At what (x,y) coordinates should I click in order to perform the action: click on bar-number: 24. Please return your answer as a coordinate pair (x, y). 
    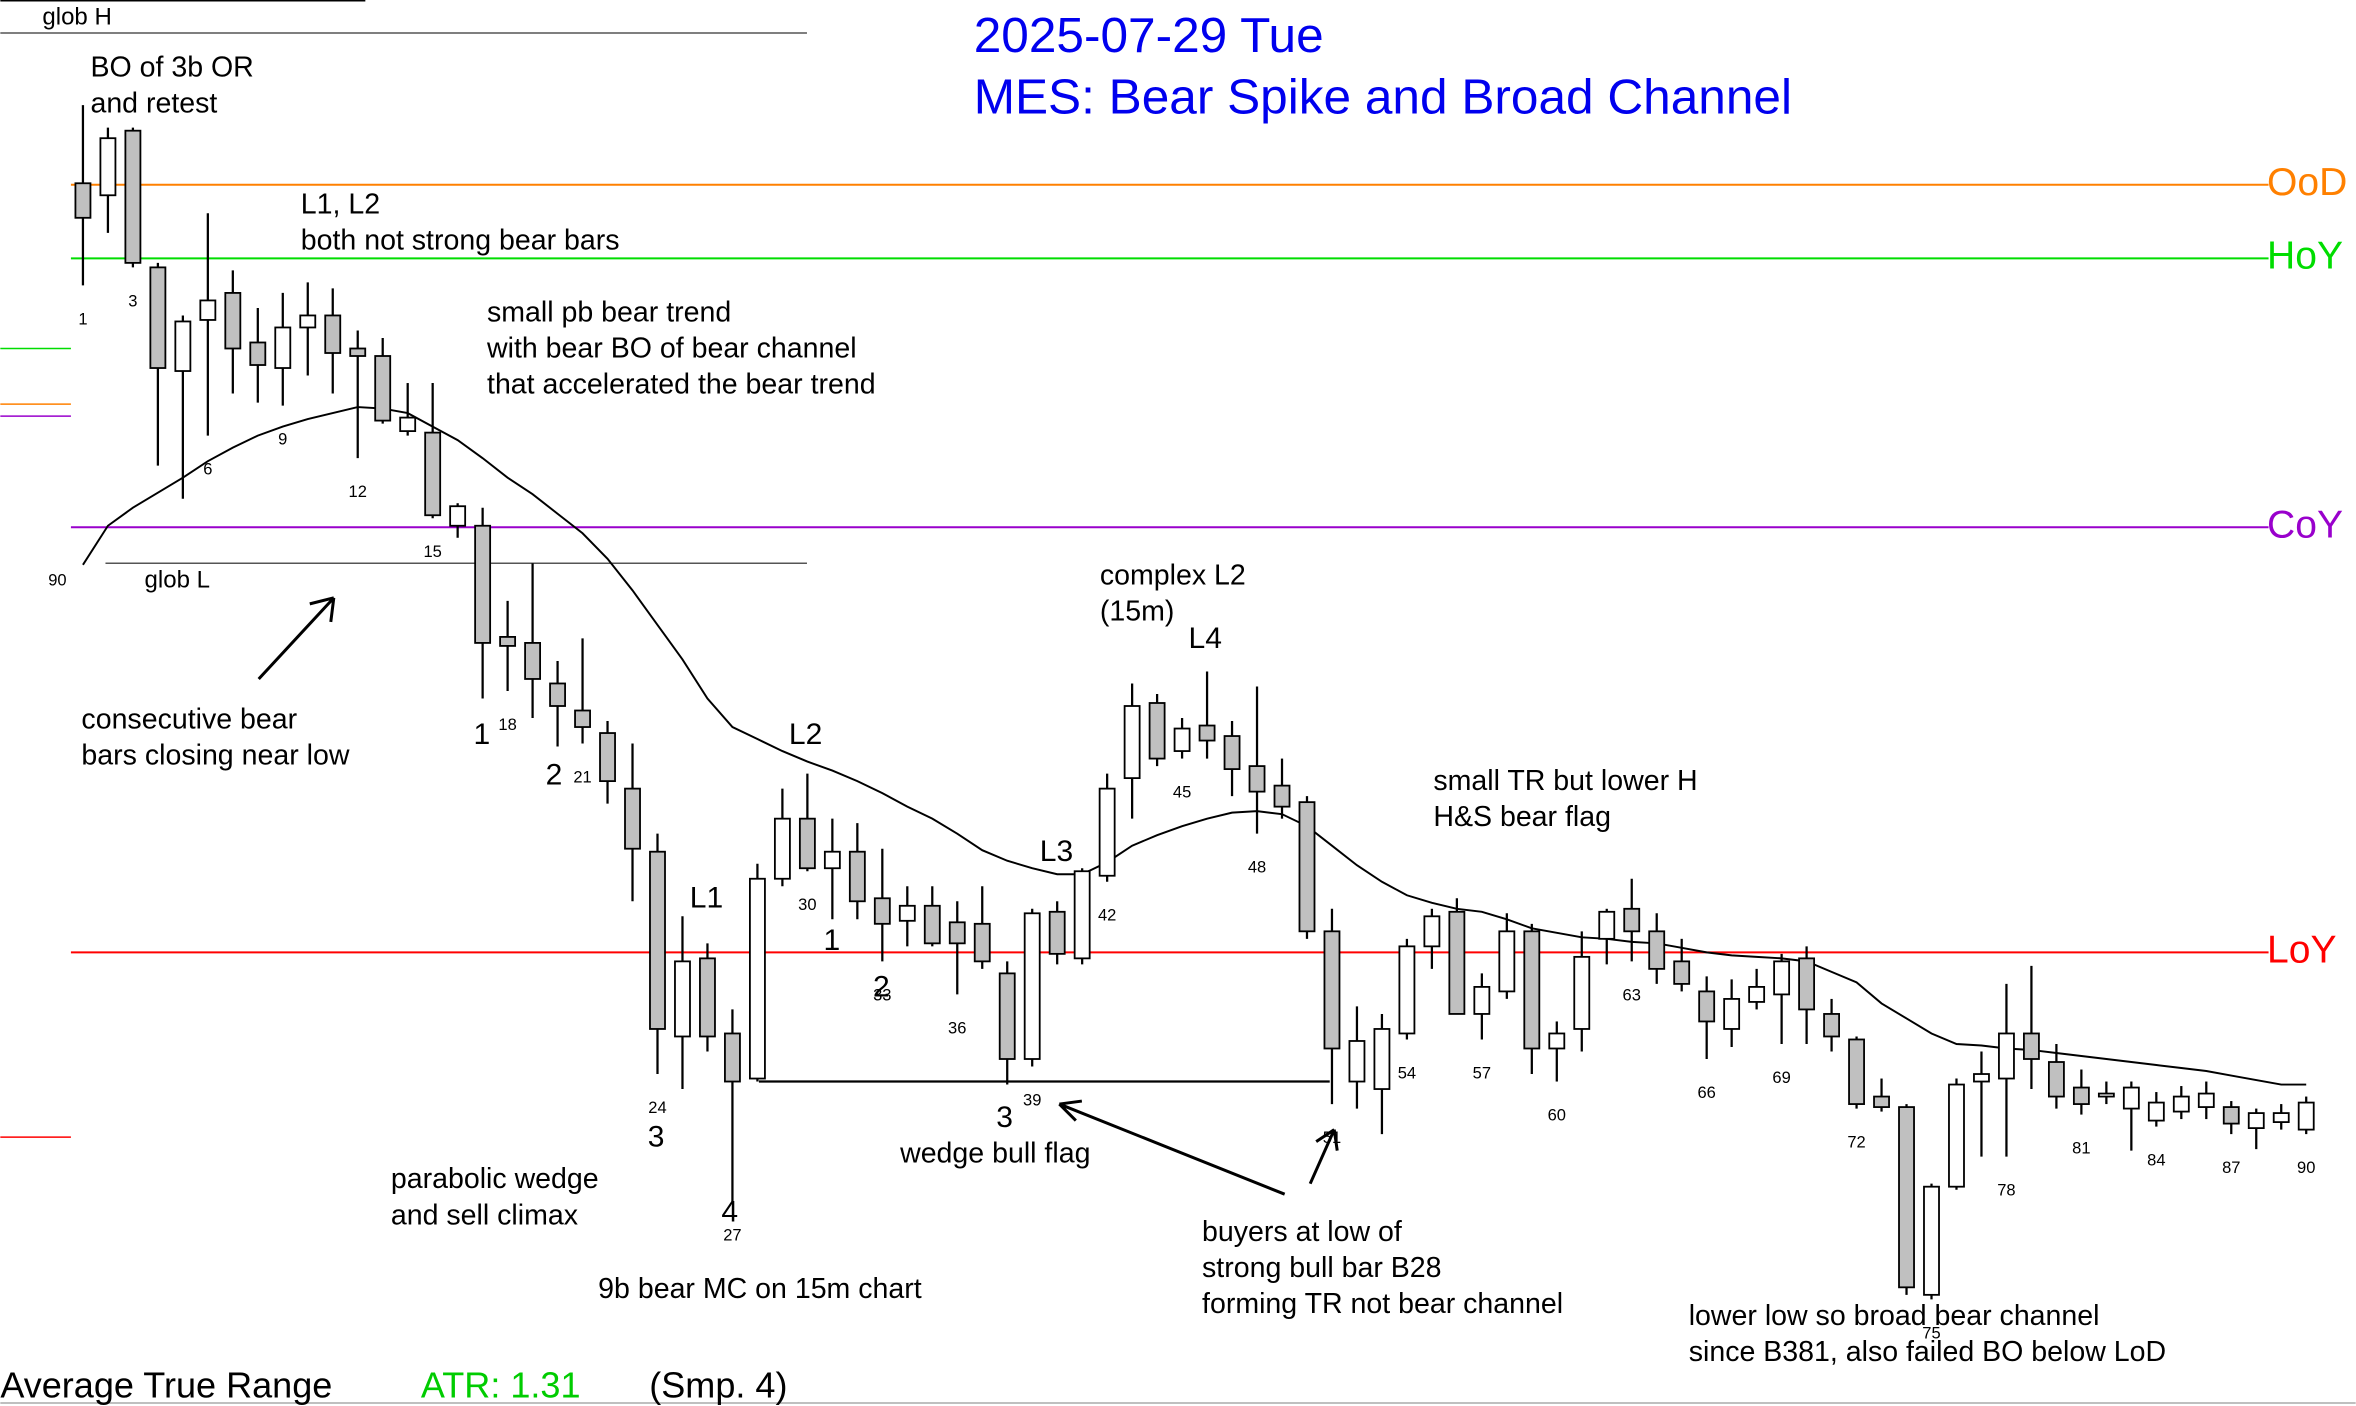
    Looking at the image, I should click on (657, 1107).